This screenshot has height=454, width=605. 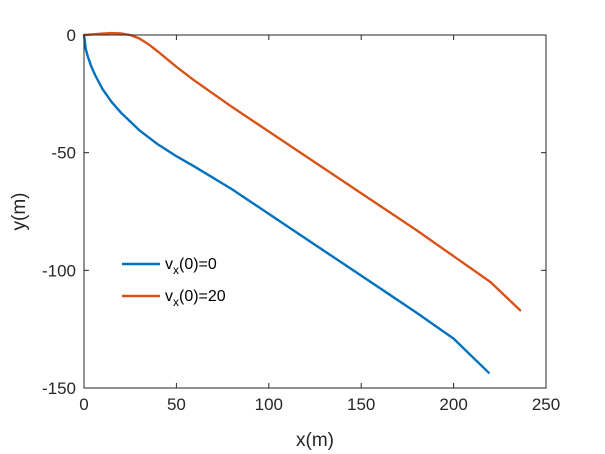 What do you see at coordinates (191, 266) in the screenshot?
I see `legend-label-1: vx(0)=0` at bounding box center [191, 266].